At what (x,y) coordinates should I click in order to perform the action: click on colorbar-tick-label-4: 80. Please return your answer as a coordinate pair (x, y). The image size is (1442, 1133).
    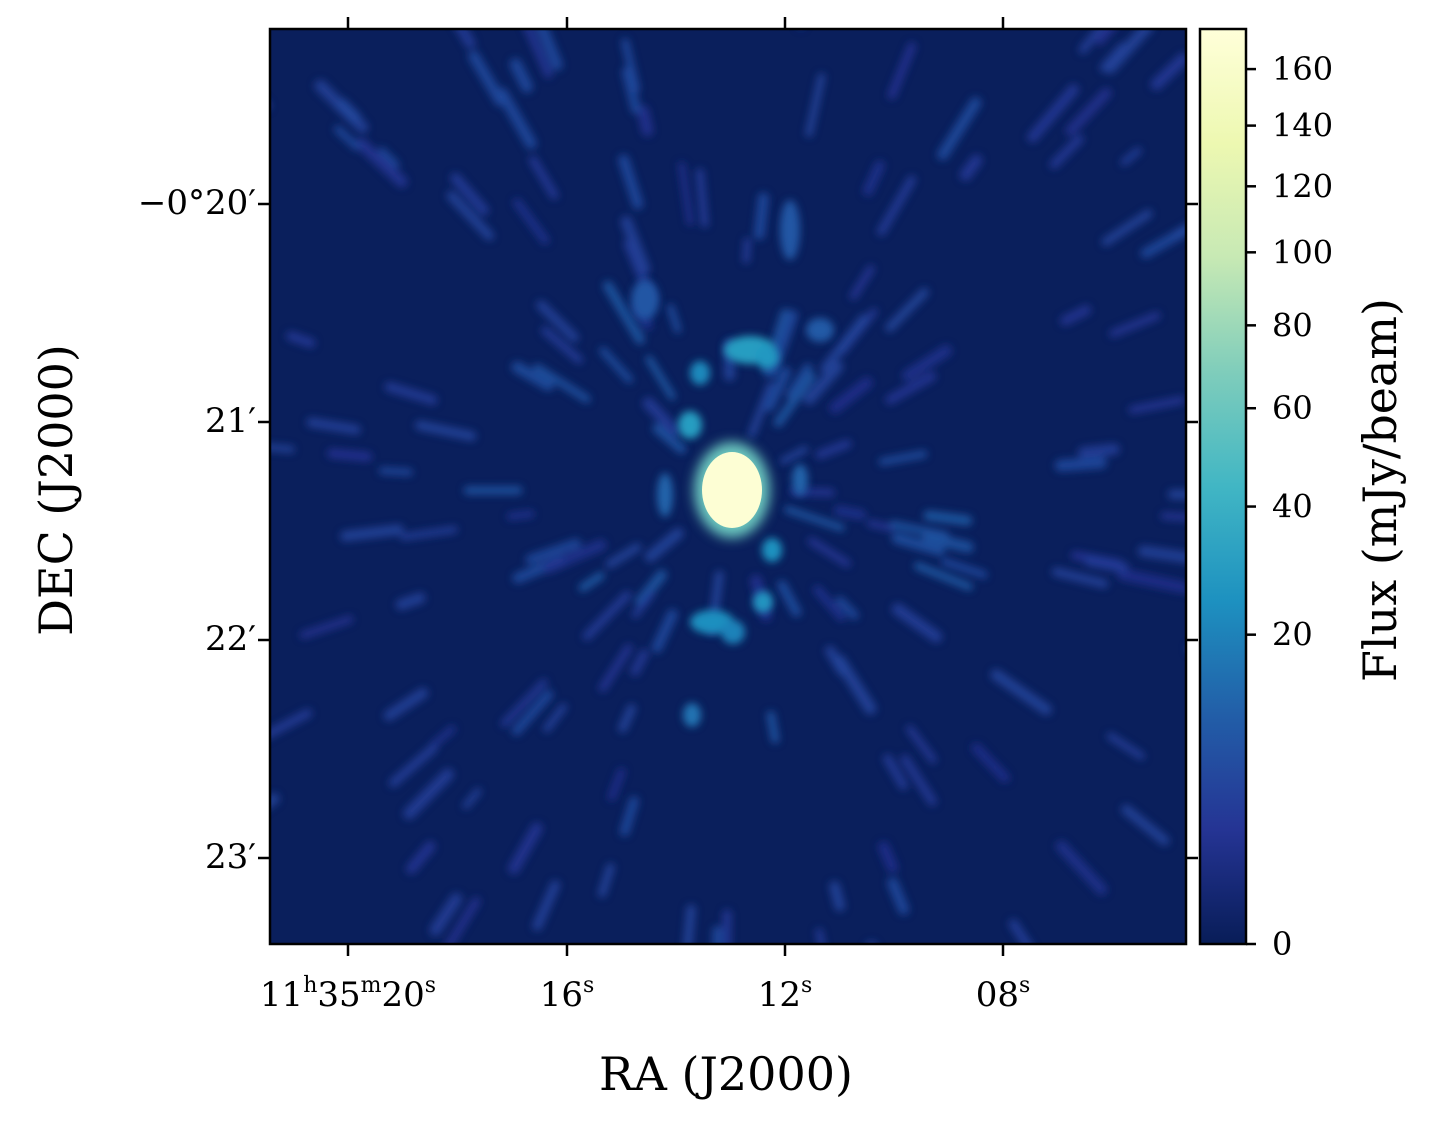
    Looking at the image, I should click on (1292, 325).